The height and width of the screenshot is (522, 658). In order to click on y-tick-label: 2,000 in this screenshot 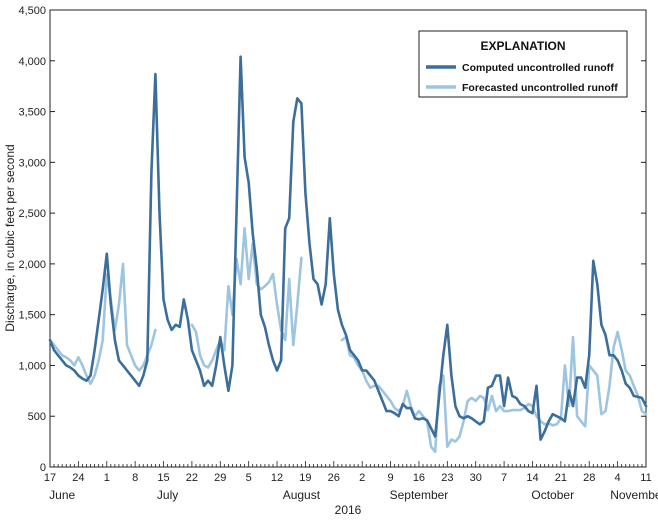, I will do `click(32, 265)`.